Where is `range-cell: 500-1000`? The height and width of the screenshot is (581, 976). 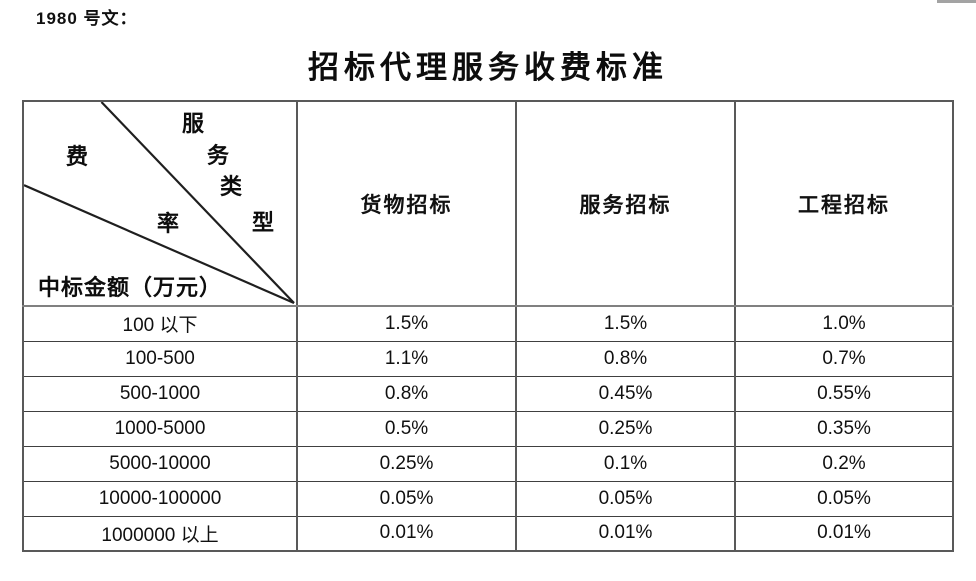
range-cell: 500-1000 is located at coordinates (160, 393).